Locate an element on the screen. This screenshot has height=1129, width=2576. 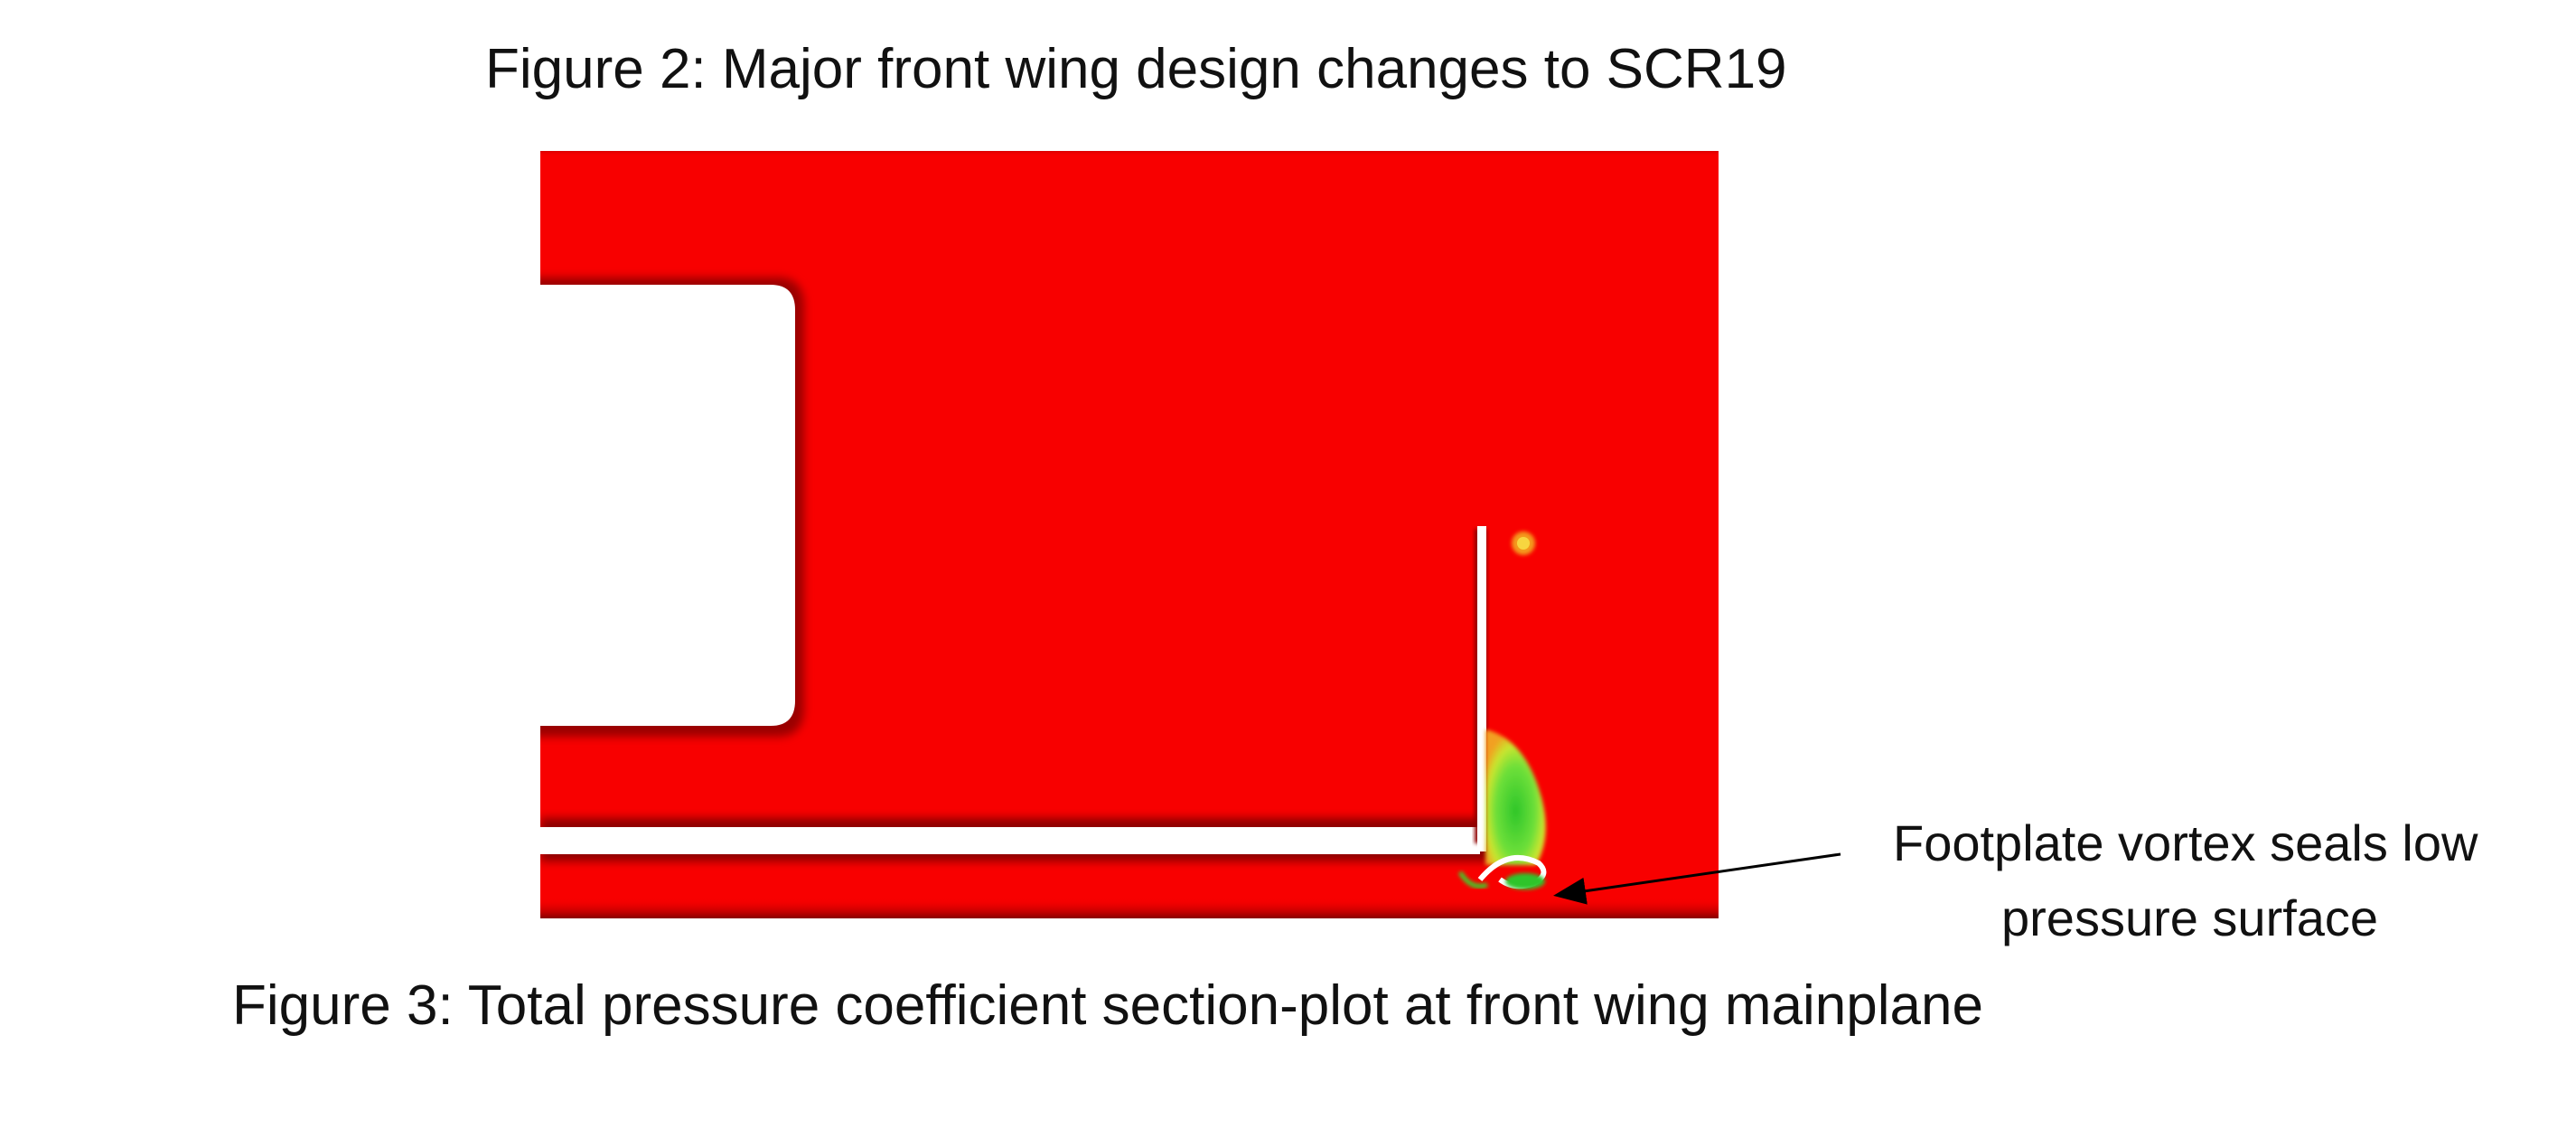
body-section is located at coordinates (667, 505).